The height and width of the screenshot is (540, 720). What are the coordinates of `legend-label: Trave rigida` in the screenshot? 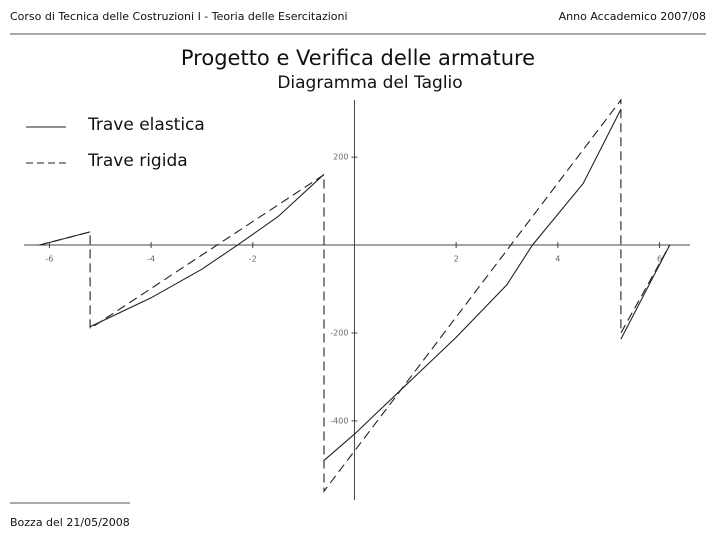 It's located at (137, 161).